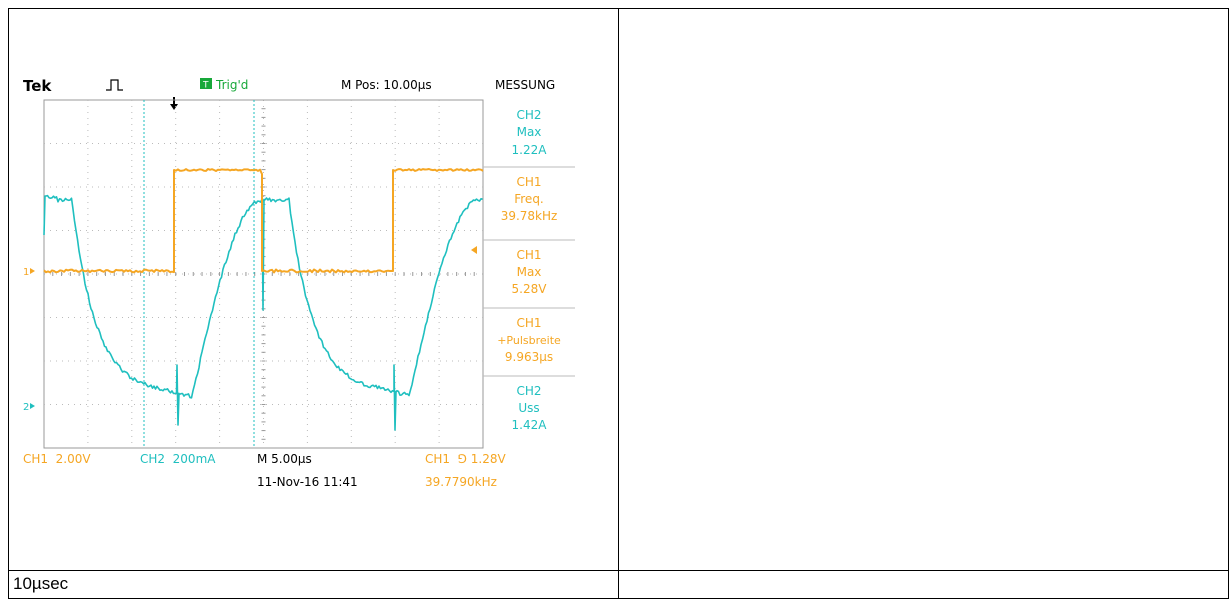 The height and width of the screenshot is (599, 1232). Describe the element at coordinates (529, 357) in the screenshot. I see `svg-text: 9.963µs` at that location.